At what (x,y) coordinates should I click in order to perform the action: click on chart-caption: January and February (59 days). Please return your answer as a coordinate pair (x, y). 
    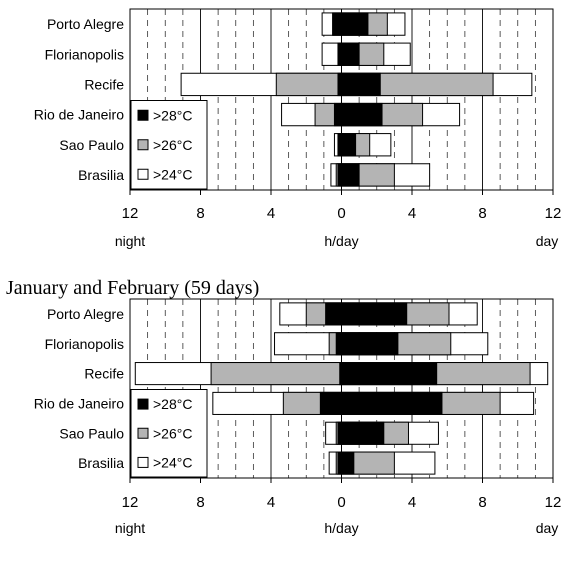
    Looking at the image, I should click on (133, 288).